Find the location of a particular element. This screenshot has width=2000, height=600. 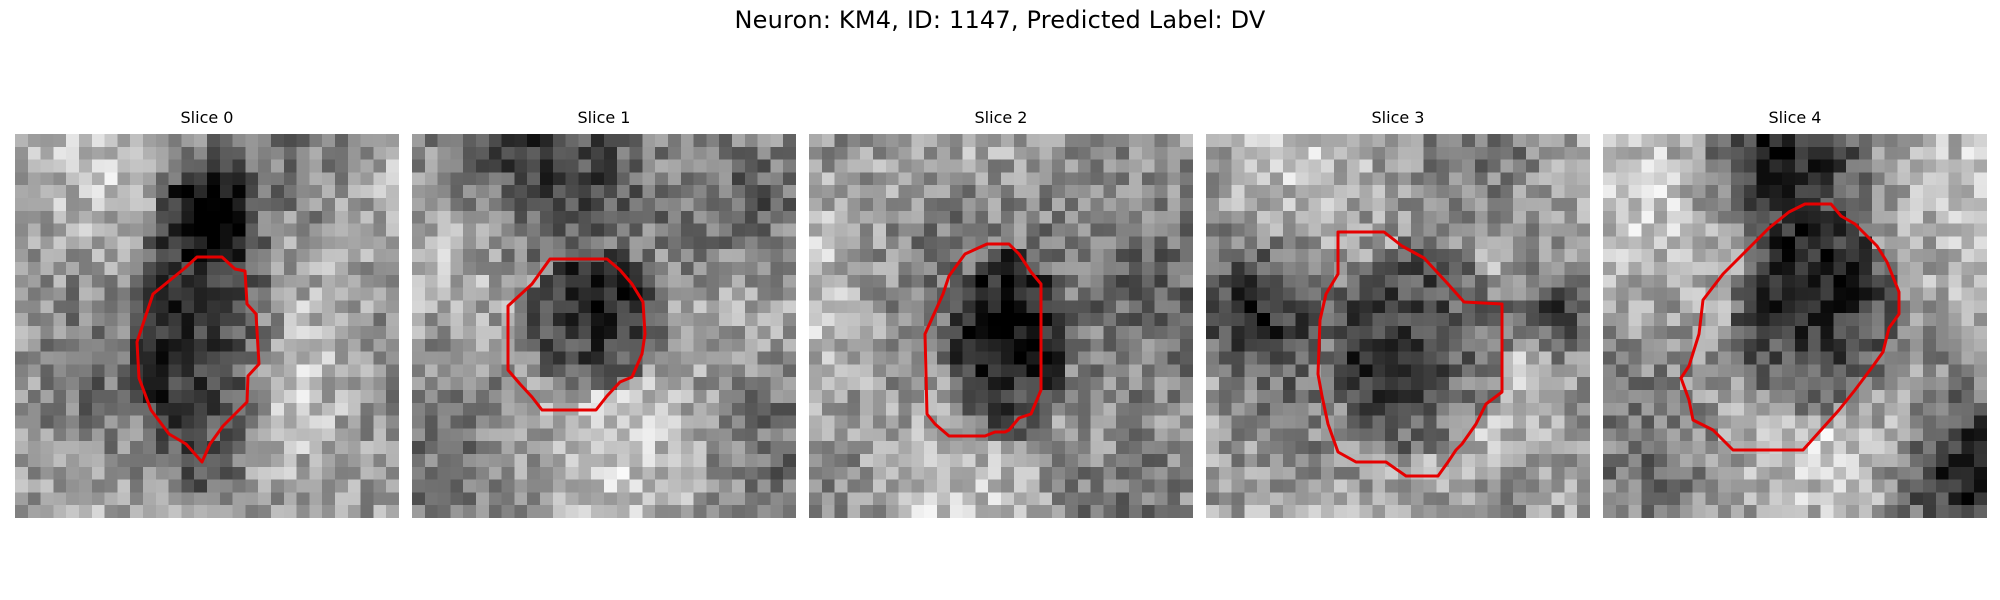

slice-title-2: Slice 2 is located at coordinates (1001, 117).